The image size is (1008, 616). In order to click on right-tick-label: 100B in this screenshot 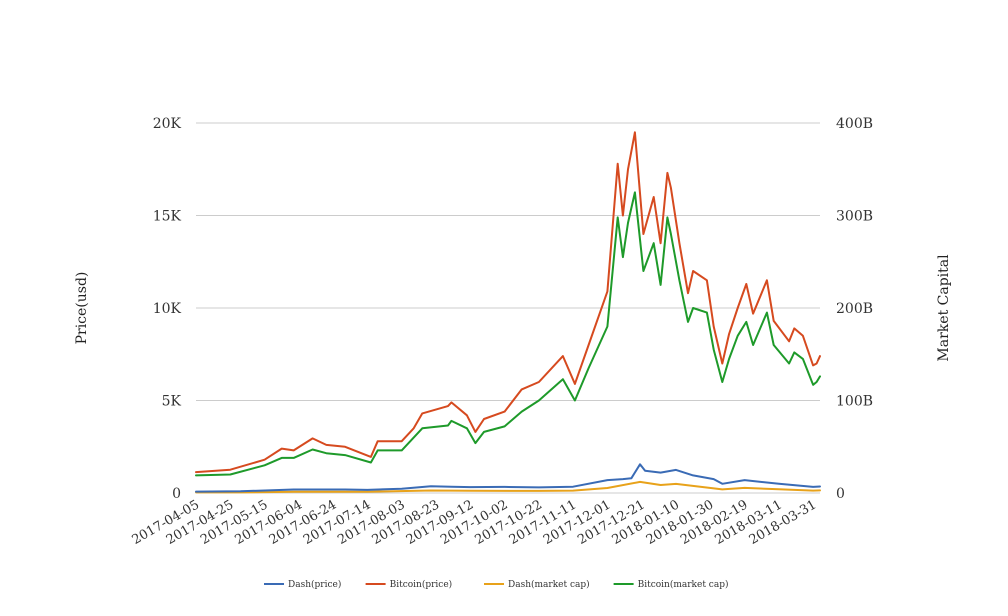, I will do `click(854, 402)`.